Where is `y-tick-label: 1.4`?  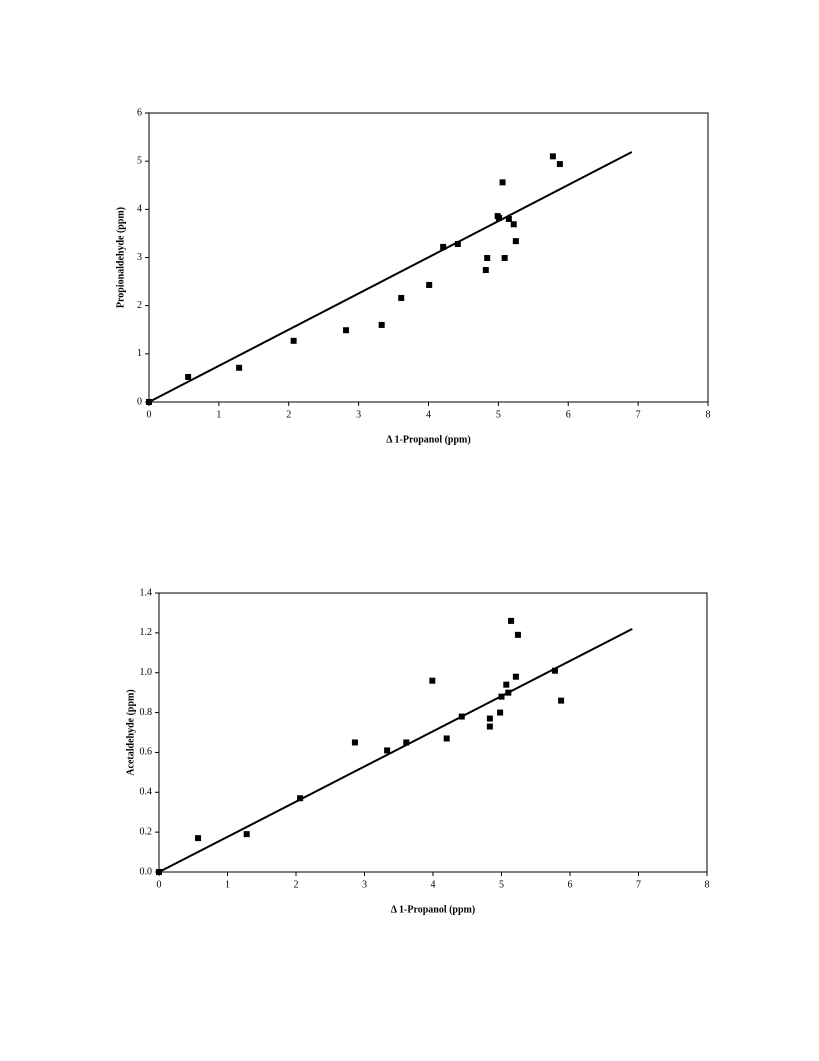 y-tick-label: 1.4 is located at coordinates (146, 592).